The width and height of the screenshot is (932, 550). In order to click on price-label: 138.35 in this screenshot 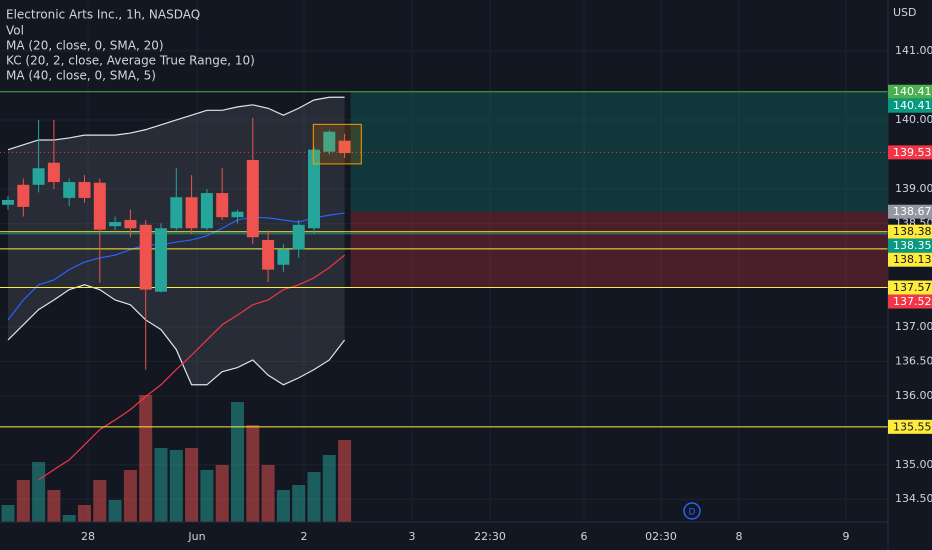, I will do `click(912, 245)`.